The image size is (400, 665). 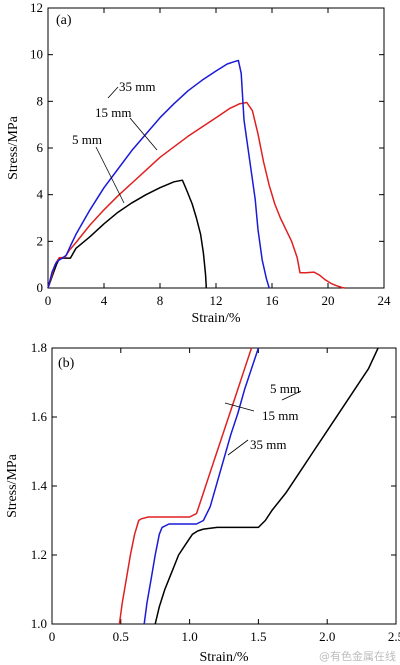 I want to click on series-line-15mm-b, so click(x=185, y=486).